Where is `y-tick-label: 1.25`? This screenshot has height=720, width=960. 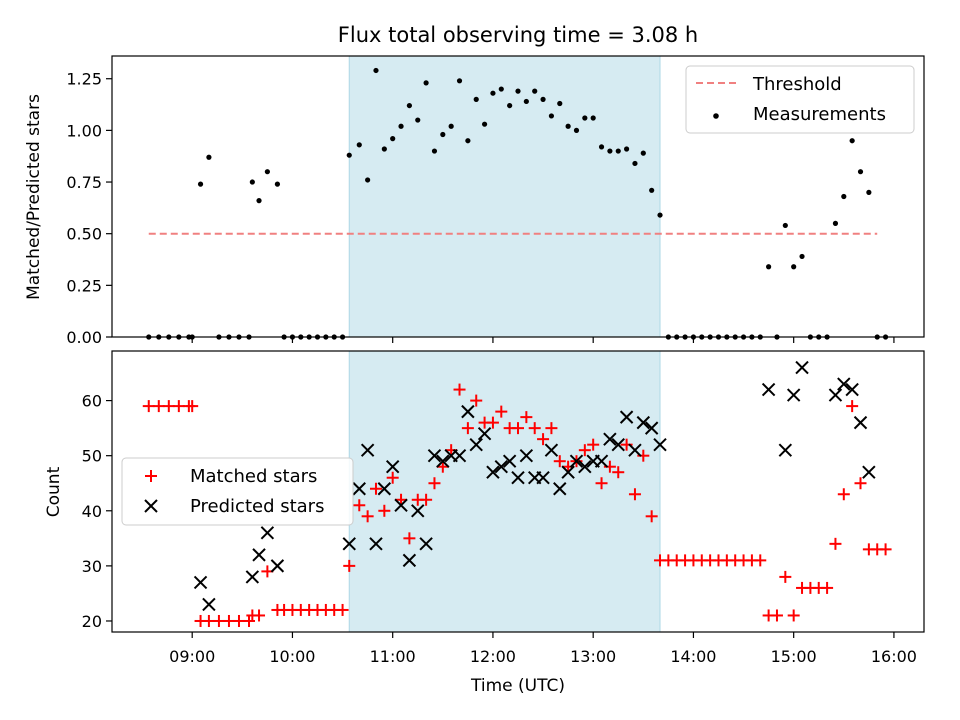
y-tick-label: 1.25 is located at coordinates (84, 79).